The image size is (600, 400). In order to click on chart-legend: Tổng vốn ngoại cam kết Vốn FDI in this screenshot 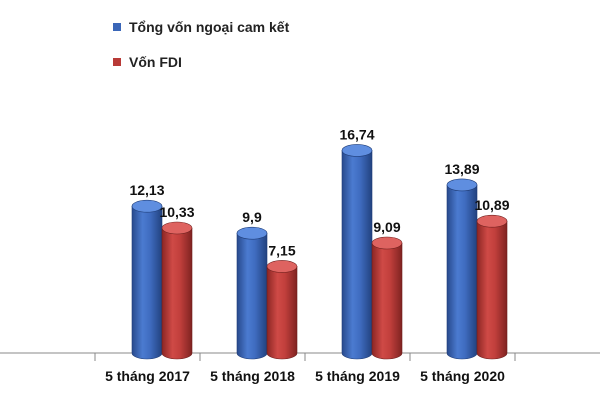, I will do `click(201, 53)`.